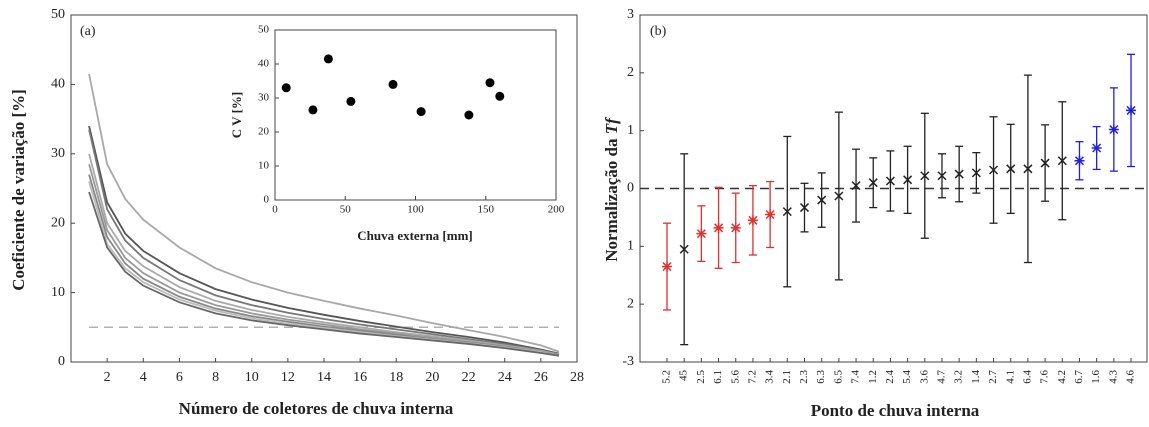  What do you see at coordinates (770, 377) in the screenshot?
I see `x-tick-label: 3.4` at bounding box center [770, 377].